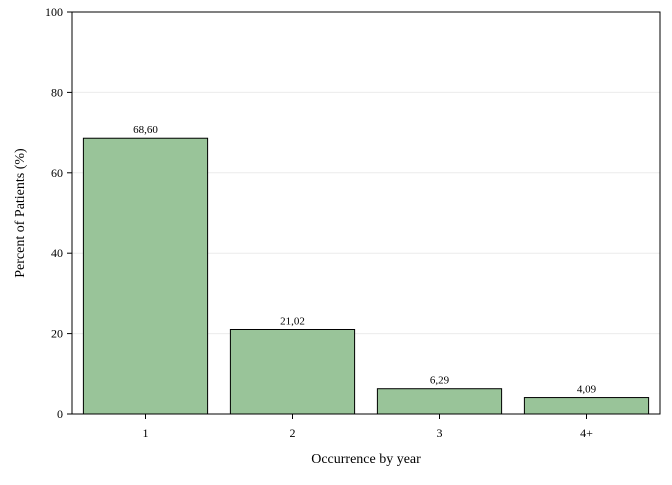  I want to click on x-tick-label: 3, so click(440, 433).